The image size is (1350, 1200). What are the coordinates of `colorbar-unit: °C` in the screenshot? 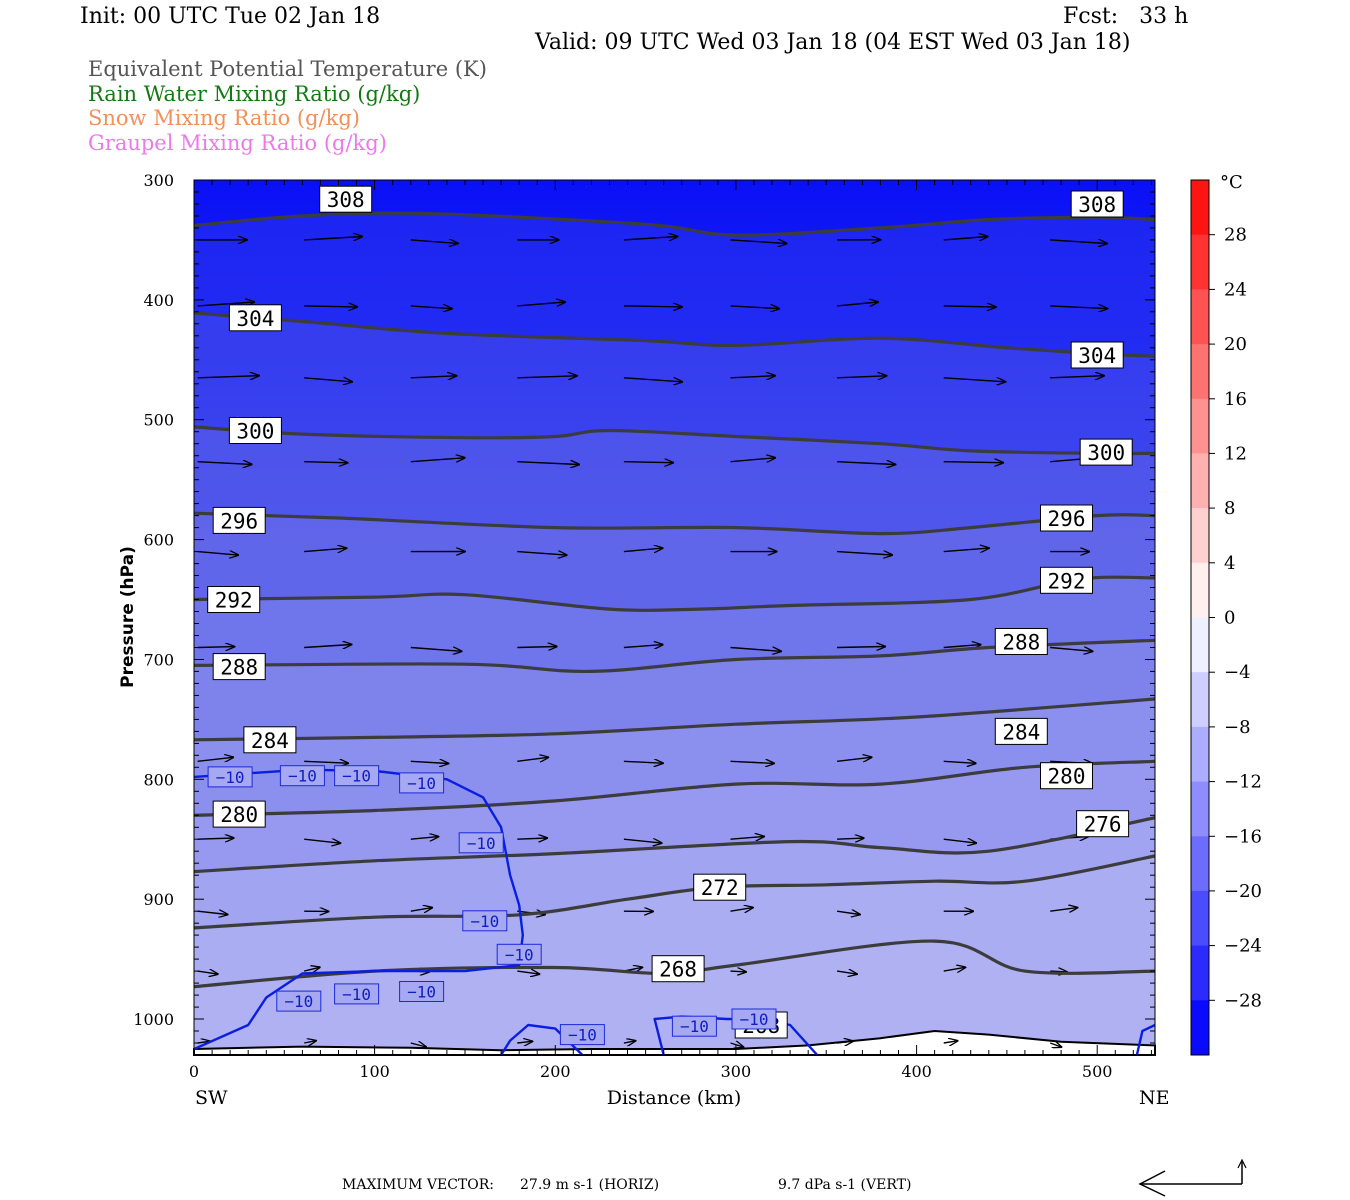 It's located at (1231, 182).